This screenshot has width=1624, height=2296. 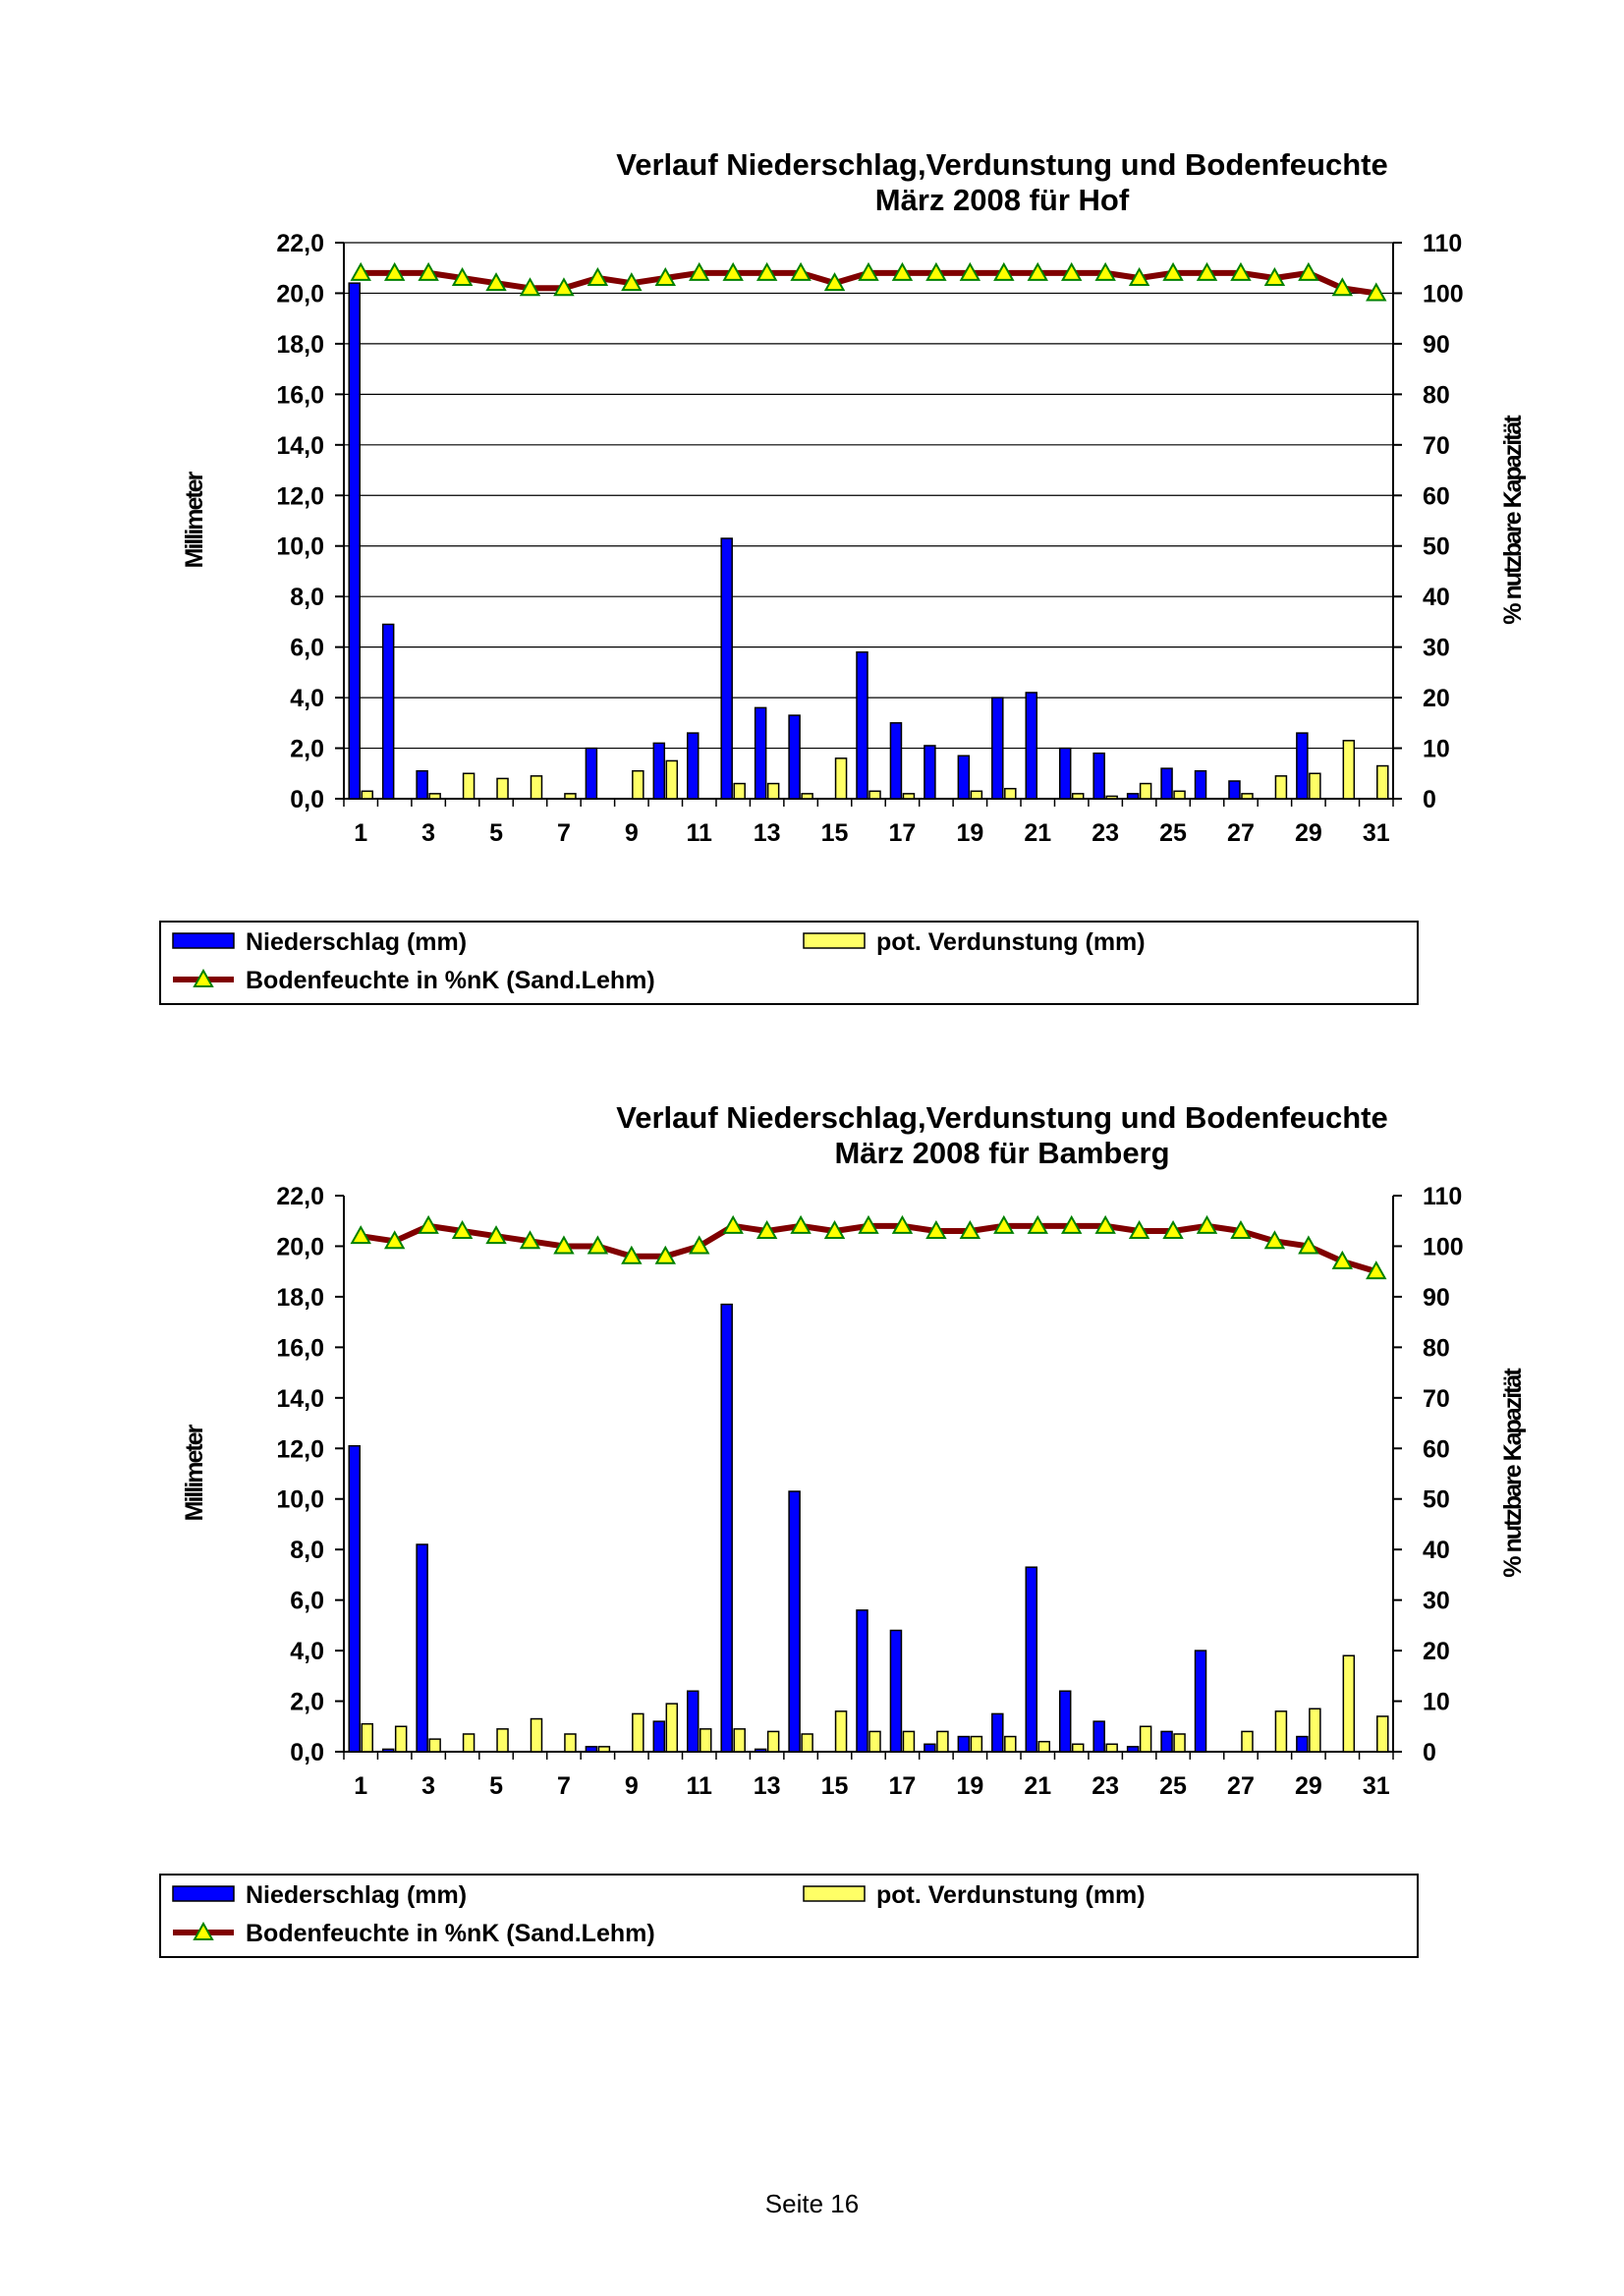 What do you see at coordinates (1436, 1298) in the screenshot?
I see `y-right-tick-label: 90` at bounding box center [1436, 1298].